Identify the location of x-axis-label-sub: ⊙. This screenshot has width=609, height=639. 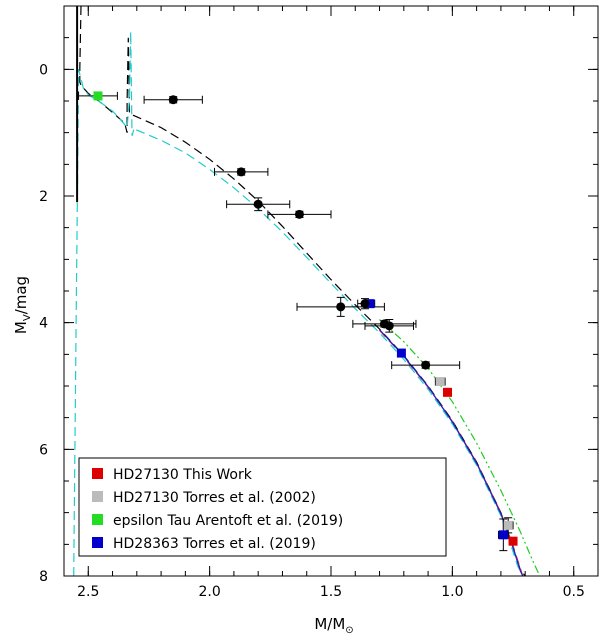
(349, 630).